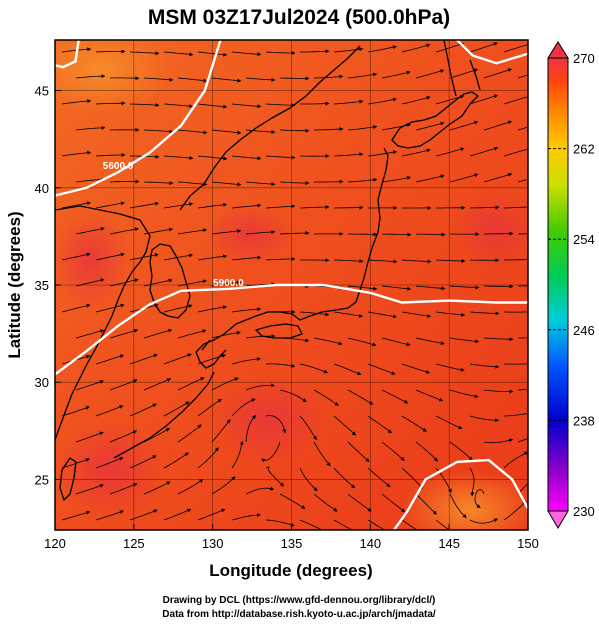 The width and height of the screenshot is (599, 625). What do you see at coordinates (42, 285) in the screenshot?
I see `y-tick-label: 35` at bounding box center [42, 285].